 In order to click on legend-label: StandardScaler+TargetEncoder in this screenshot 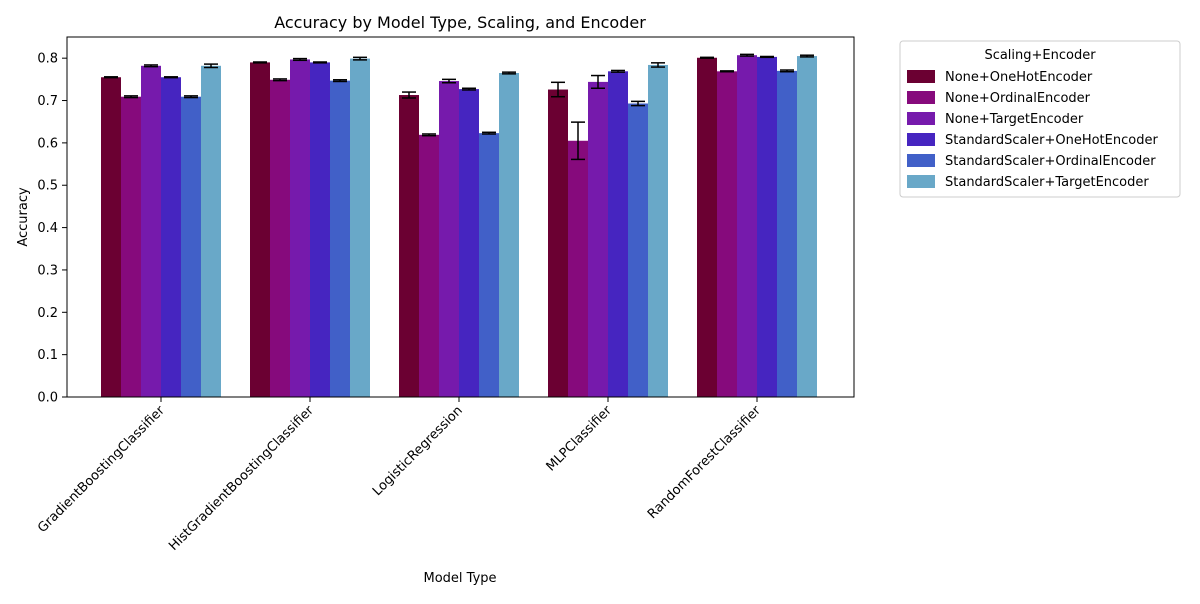, I will do `click(1047, 182)`.